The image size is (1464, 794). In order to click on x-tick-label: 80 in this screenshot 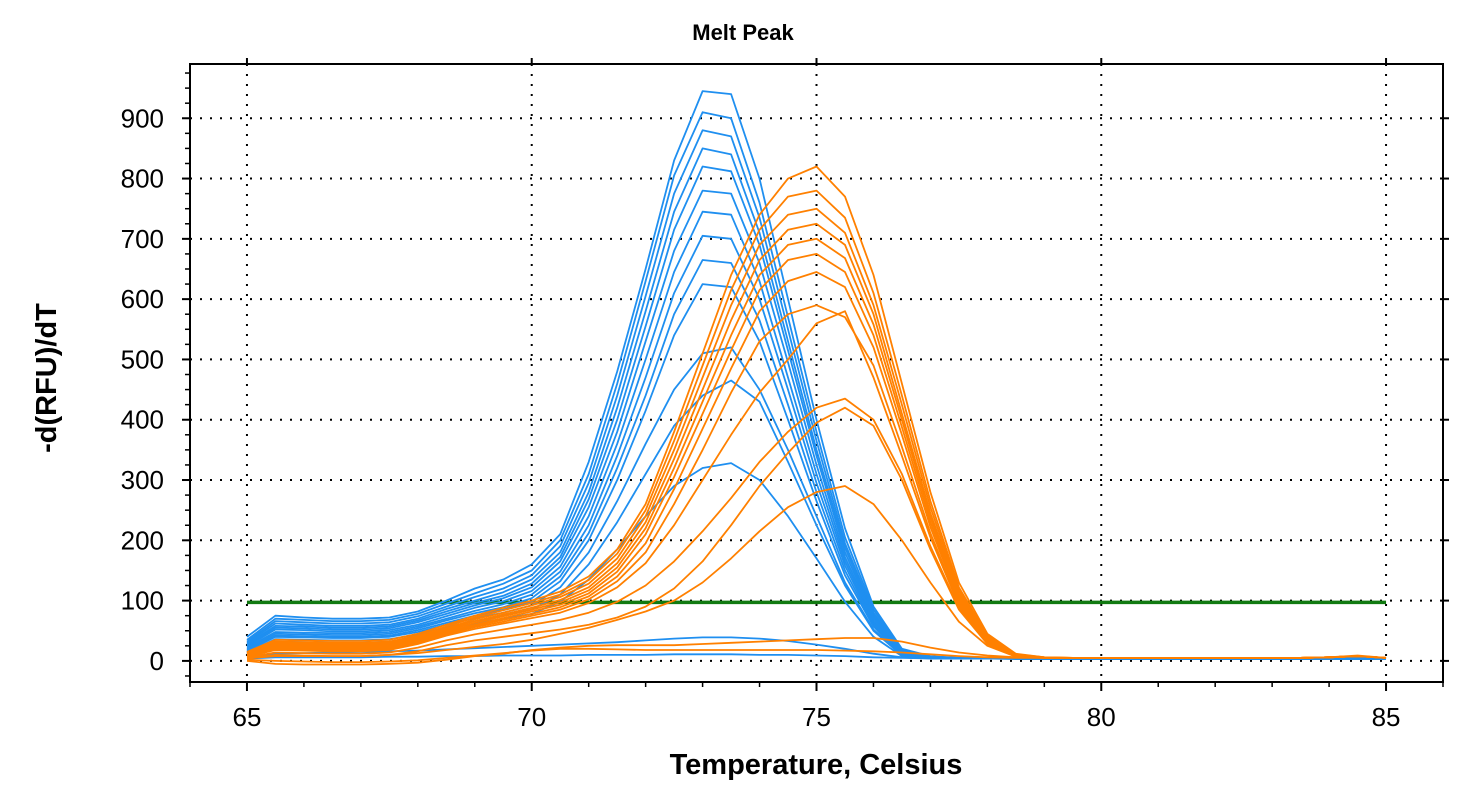, I will do `click(1101, 717)`.